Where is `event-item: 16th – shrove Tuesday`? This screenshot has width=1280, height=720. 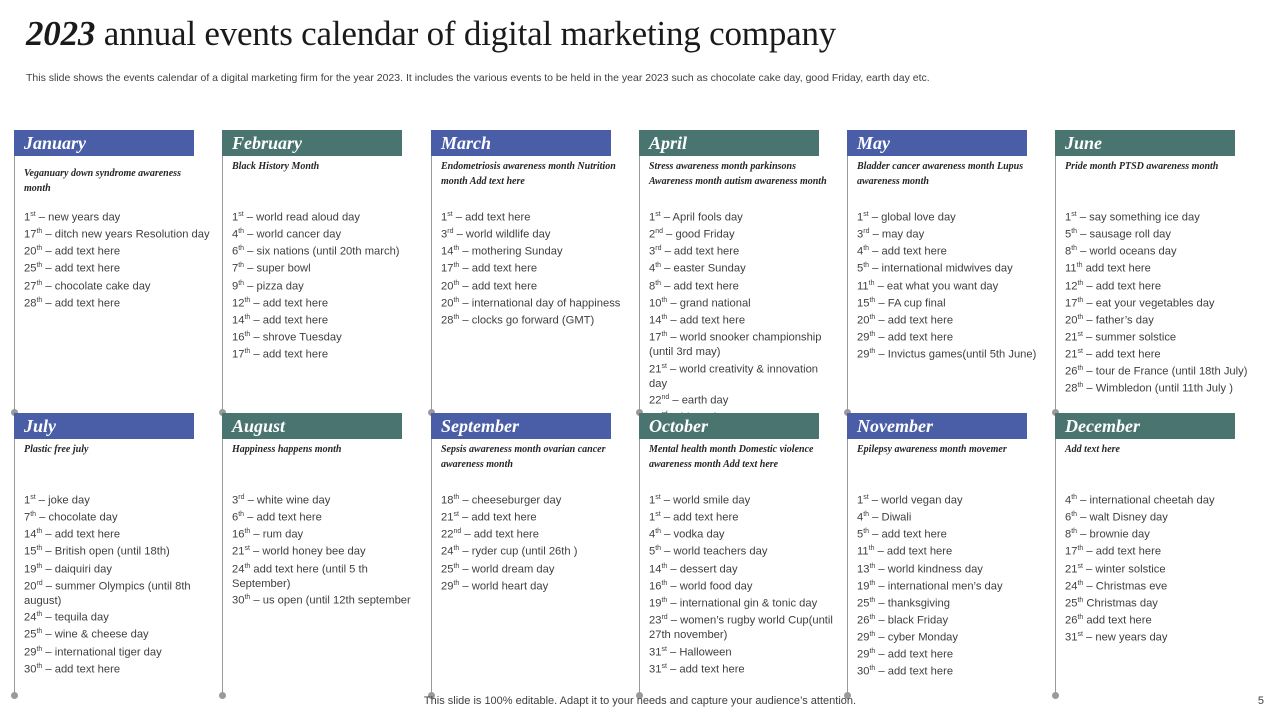
event-item: 16th – shrove Tuesday is located at coordinates (287, 337).